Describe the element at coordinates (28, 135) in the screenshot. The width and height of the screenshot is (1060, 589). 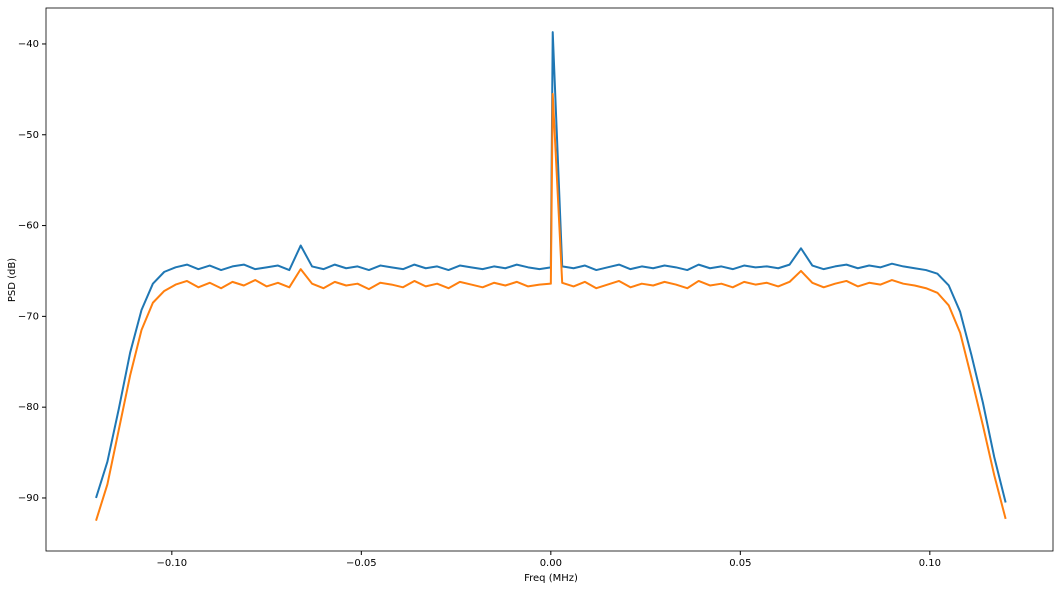
I see `y-tick-label: −50` at that location.